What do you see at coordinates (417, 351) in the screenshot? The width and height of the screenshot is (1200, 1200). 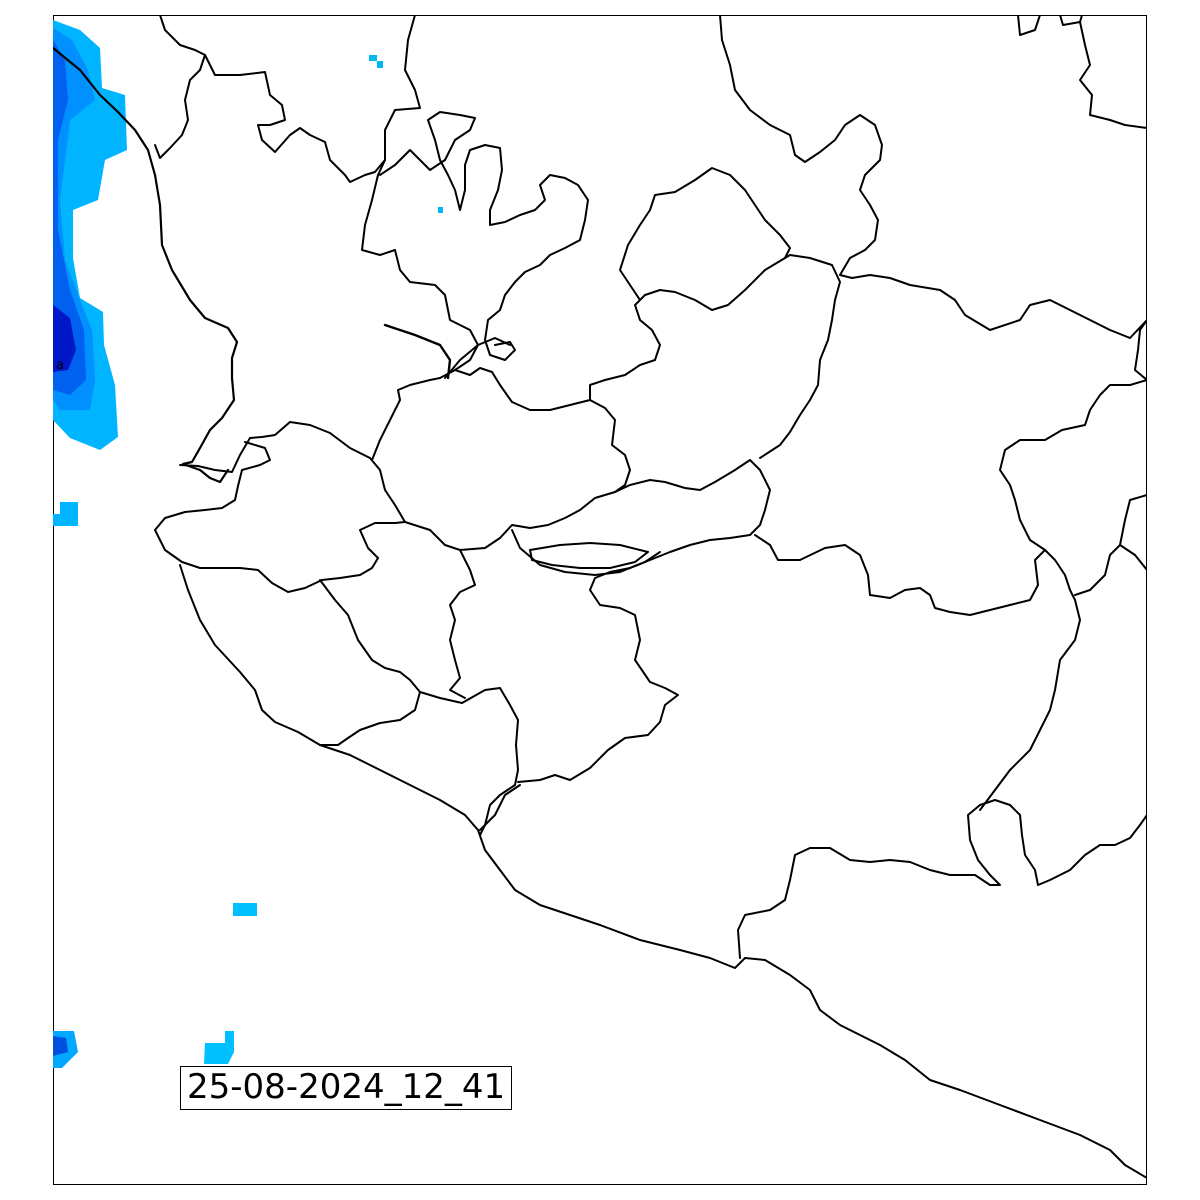 I see `border-inner-line` at bounding box center [417, 351].